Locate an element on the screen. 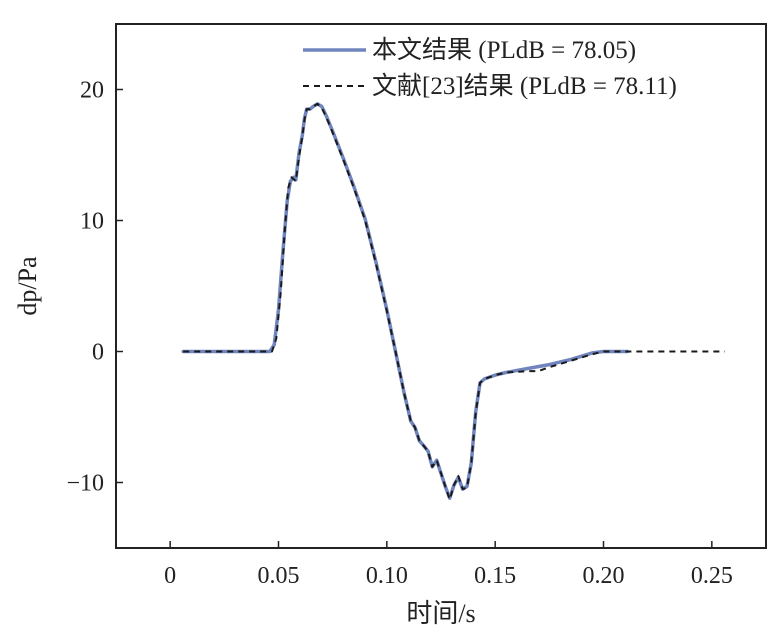  x-tick-label: 0.10 is located at coordinates (387, 576).